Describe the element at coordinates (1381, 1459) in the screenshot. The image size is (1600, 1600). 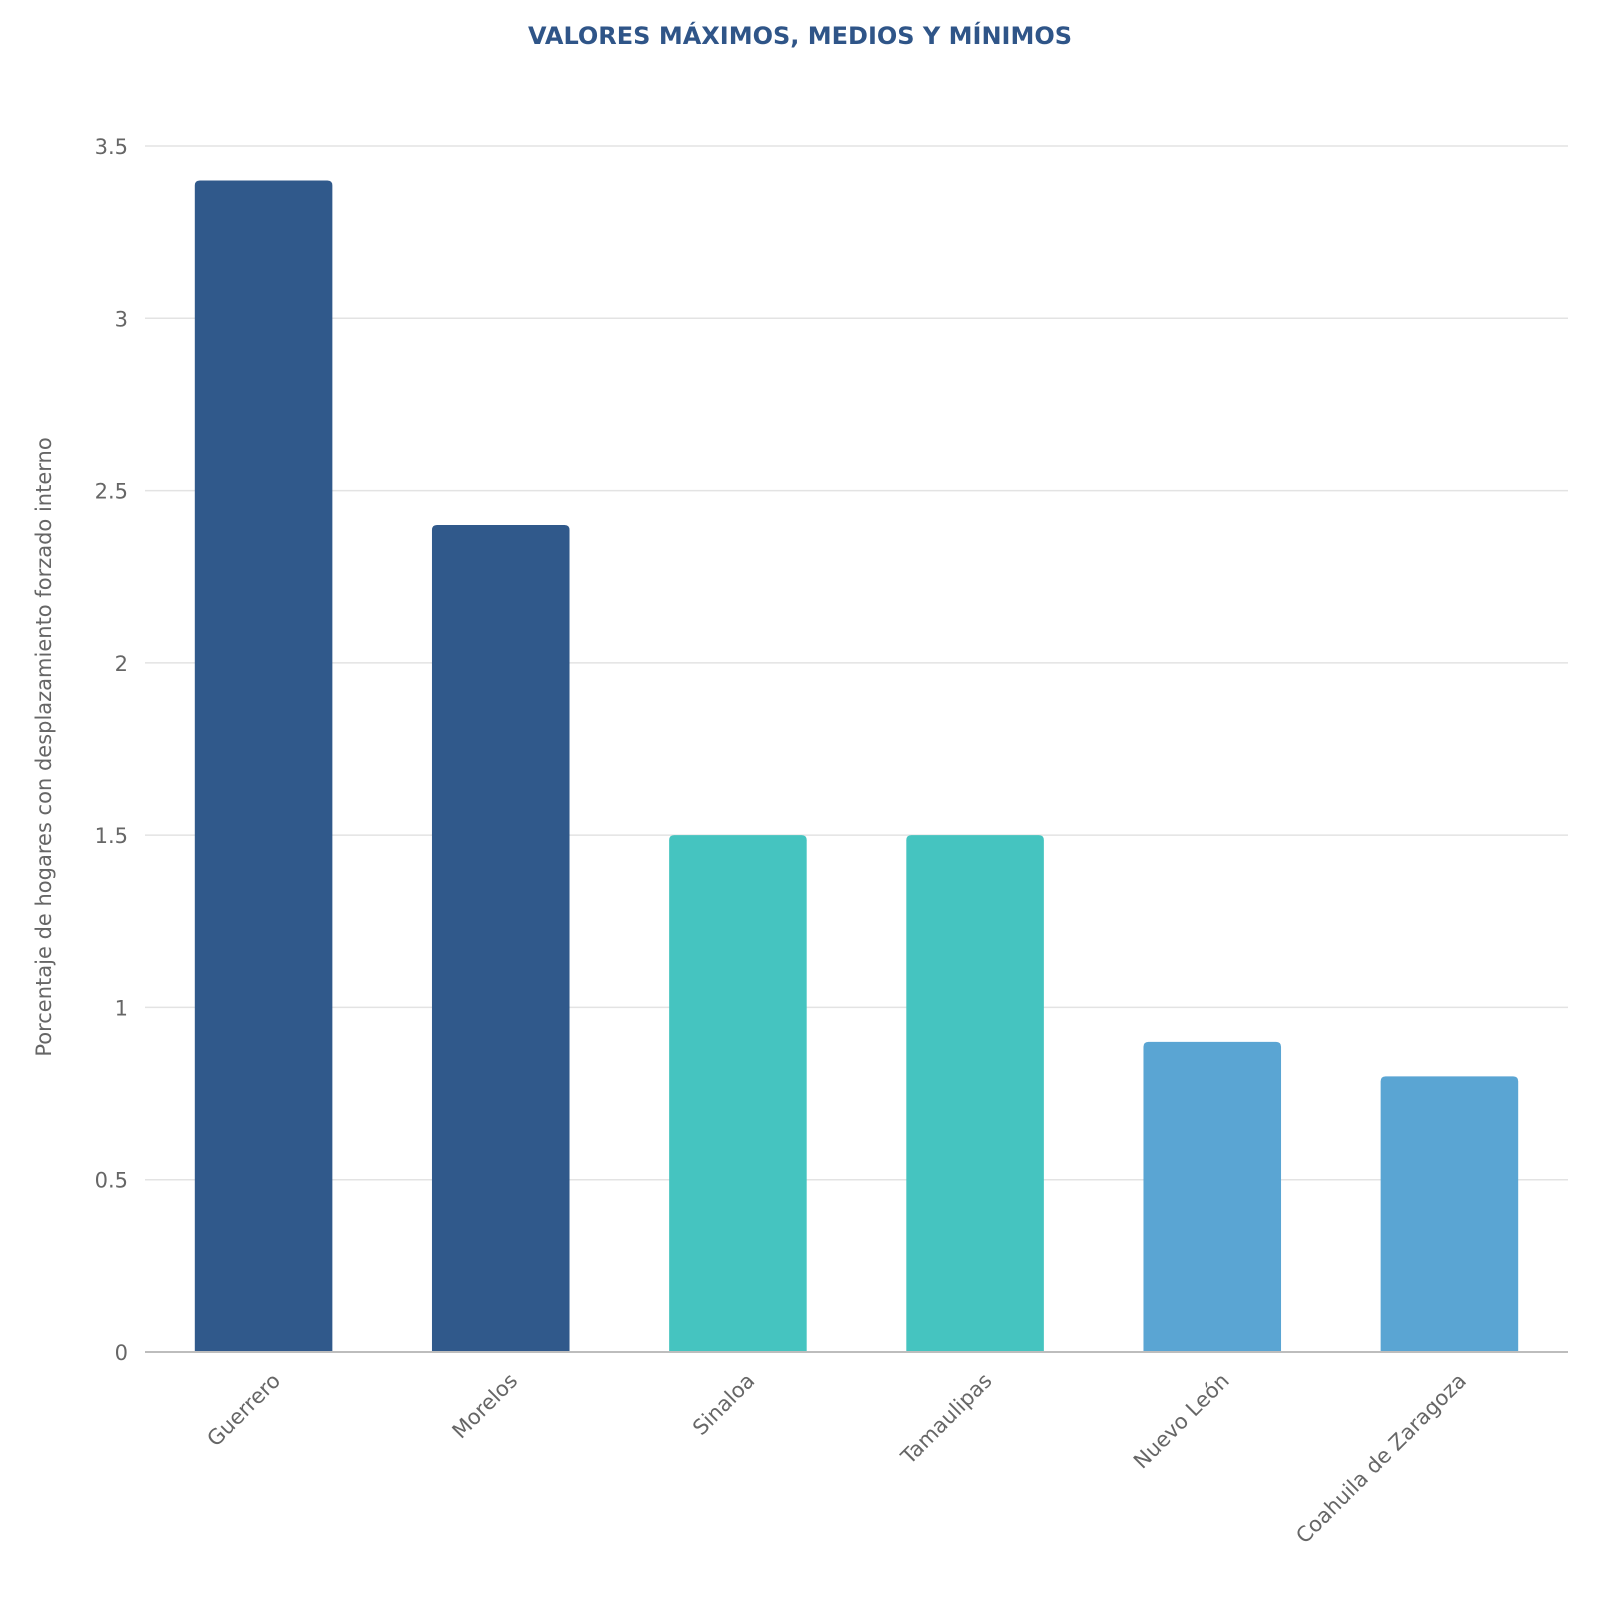
I see `x-tick-label: Coahuila de Zaragoza` at that location.